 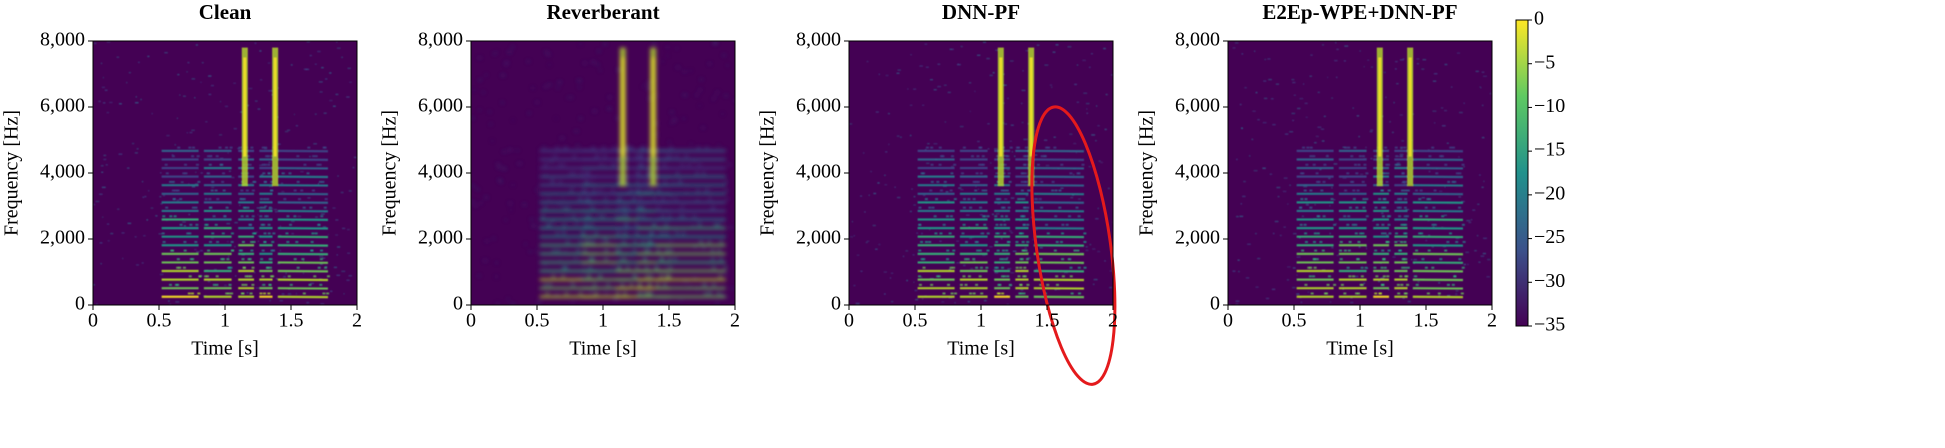 What do you see at coordinates (603, 173) in the screenshot?
I see `spectrogram-content` at bounding box center [603, 173].